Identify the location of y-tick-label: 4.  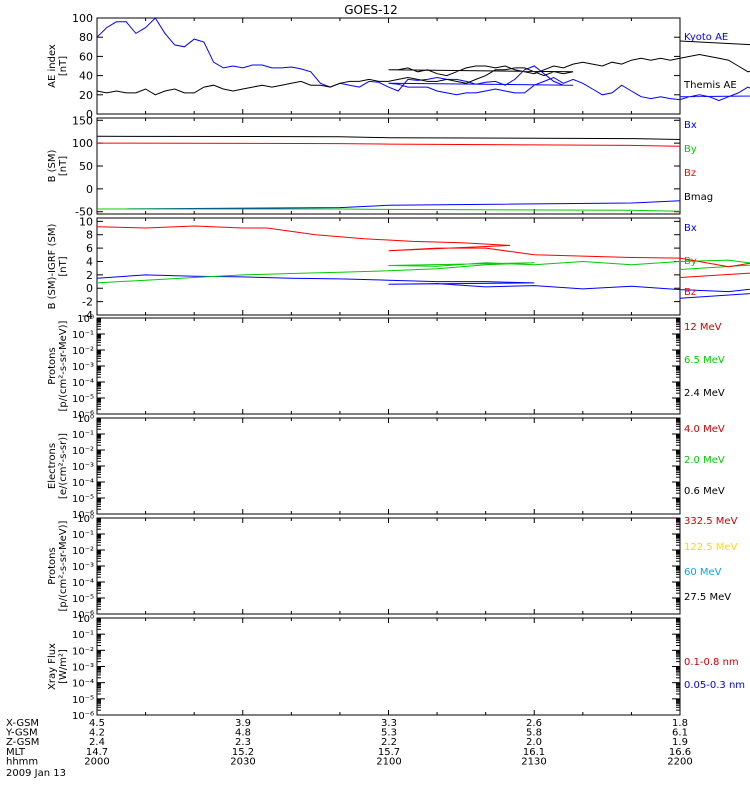
(89, 261).